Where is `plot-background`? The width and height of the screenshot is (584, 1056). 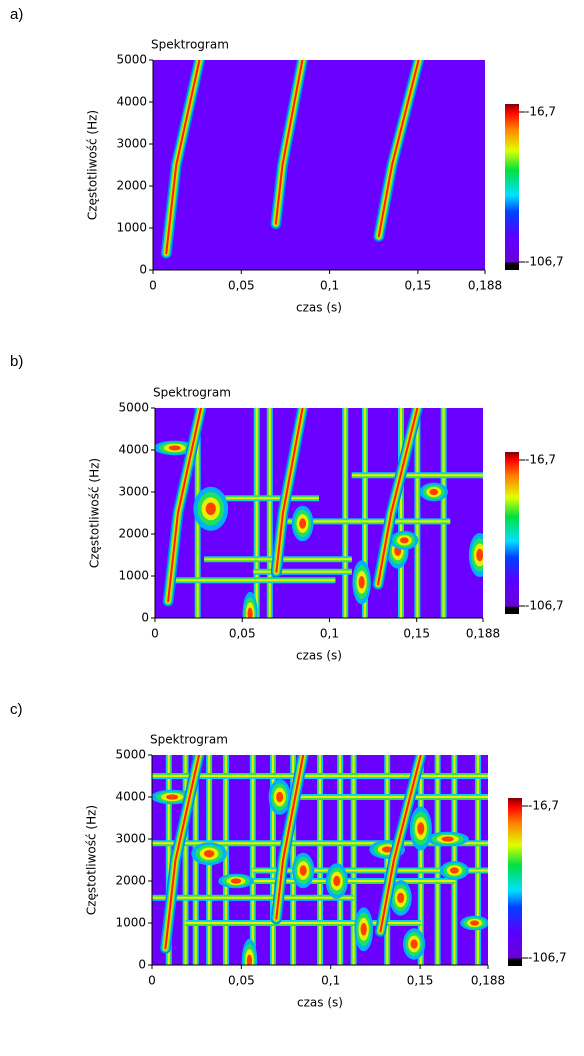 plot-background is located at coordinates (319, 165).